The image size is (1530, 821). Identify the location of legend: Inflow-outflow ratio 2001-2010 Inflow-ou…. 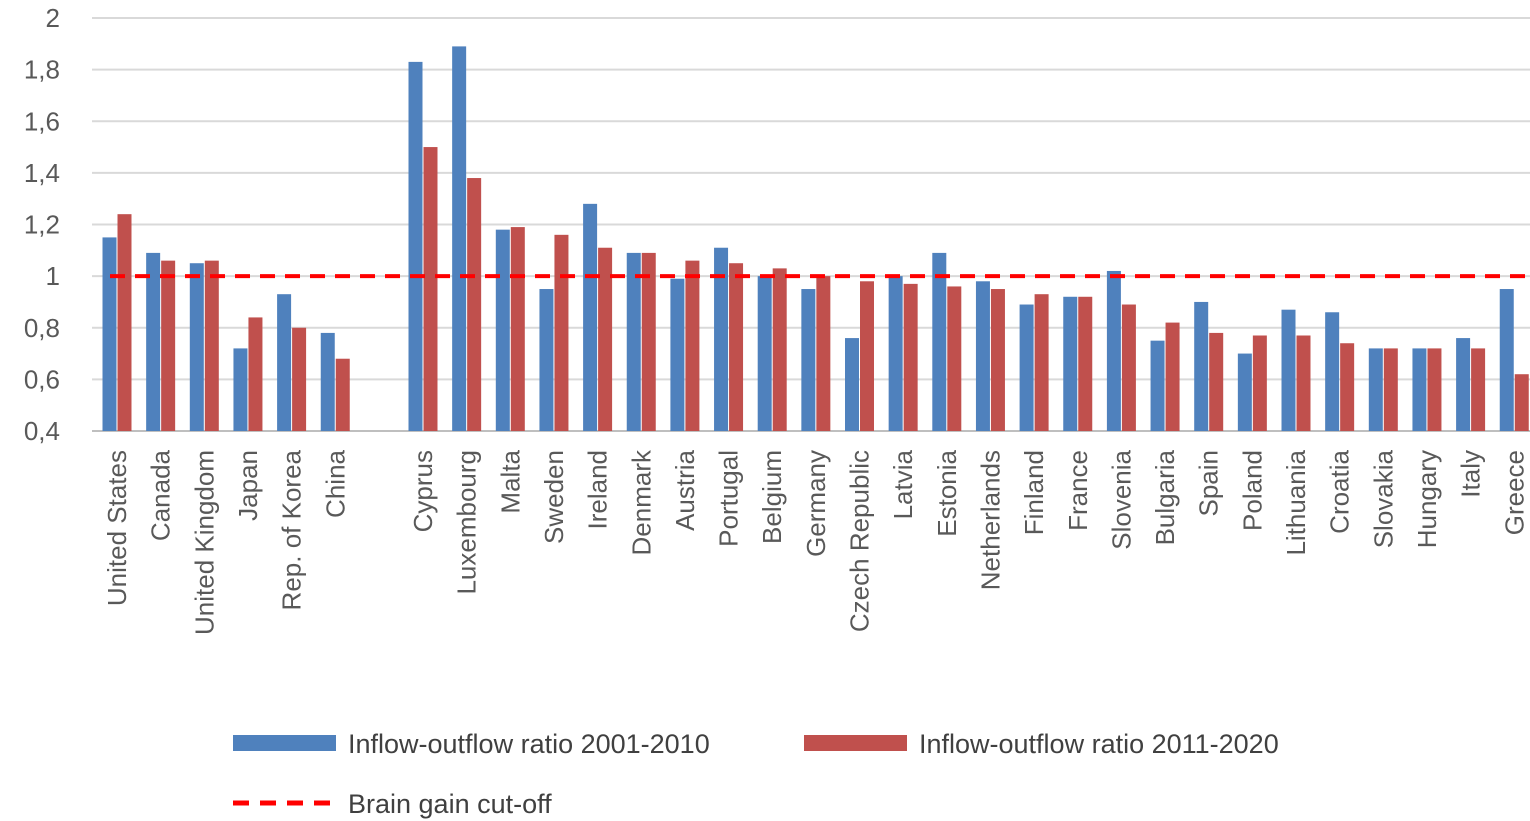
(756, 774).